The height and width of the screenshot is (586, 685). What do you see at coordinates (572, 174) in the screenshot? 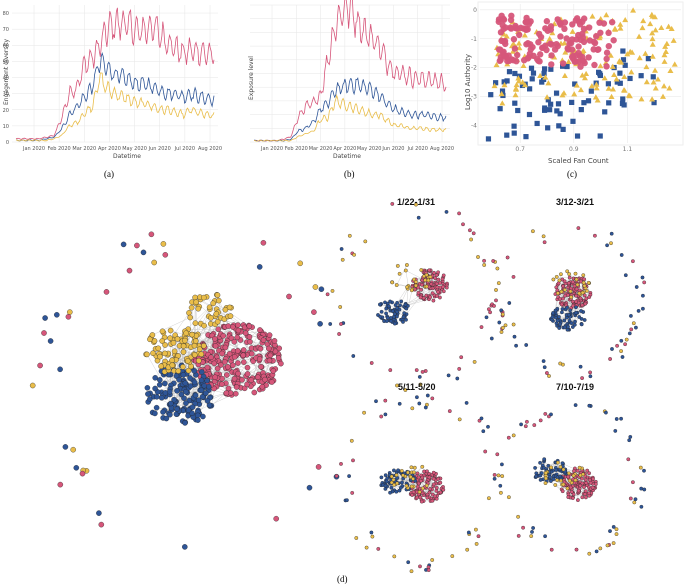
I see `c-caption: (c)` at bounding box center [572, 174].